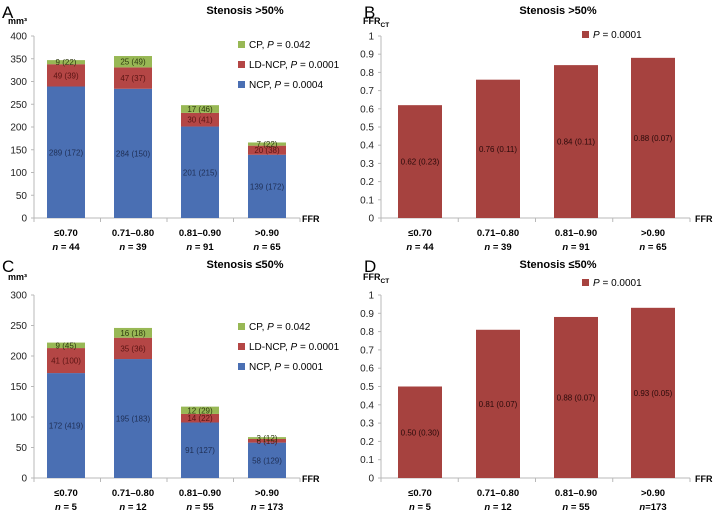 The width and height of the screenshot is (720, 513). I want to click on data-label: 195 (183), so click(133, 419).